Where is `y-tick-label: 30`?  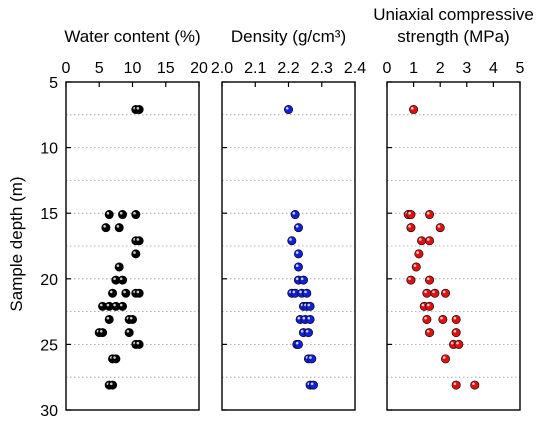 y-tick-label: 30 is located at coordinates (49, 411).